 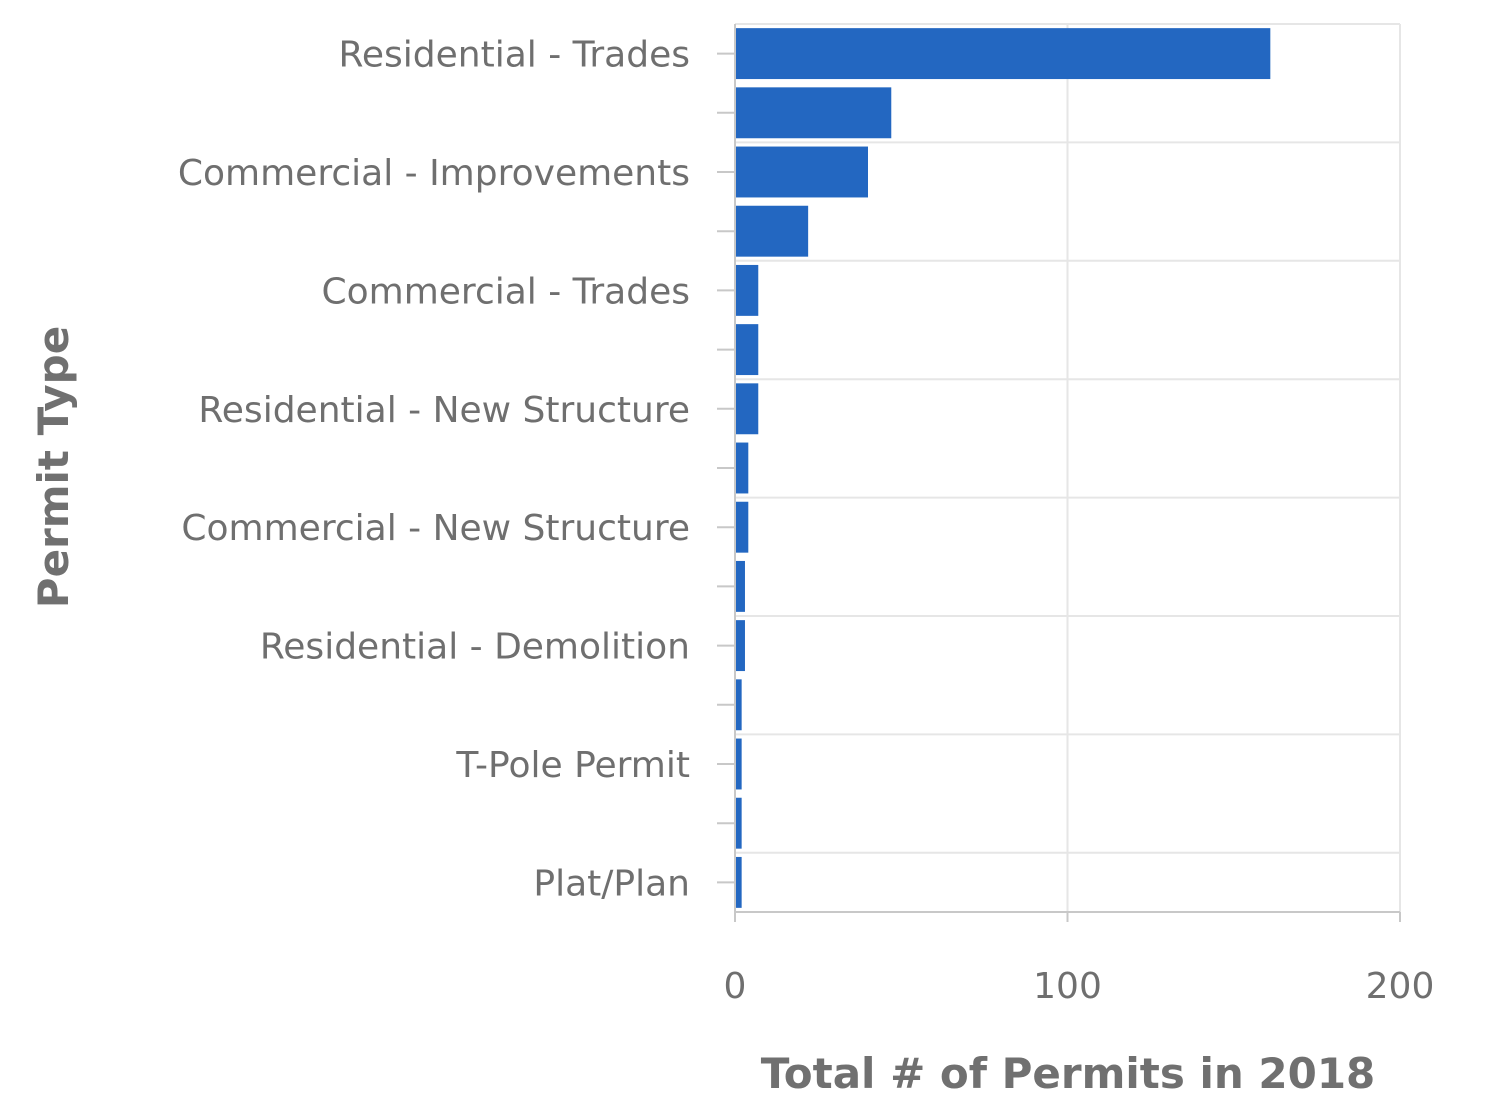 What do you see at coordinates (515, 55) in the screenshot?
I see `category-label: Residential - Trades` at bounding box center [515, 55].